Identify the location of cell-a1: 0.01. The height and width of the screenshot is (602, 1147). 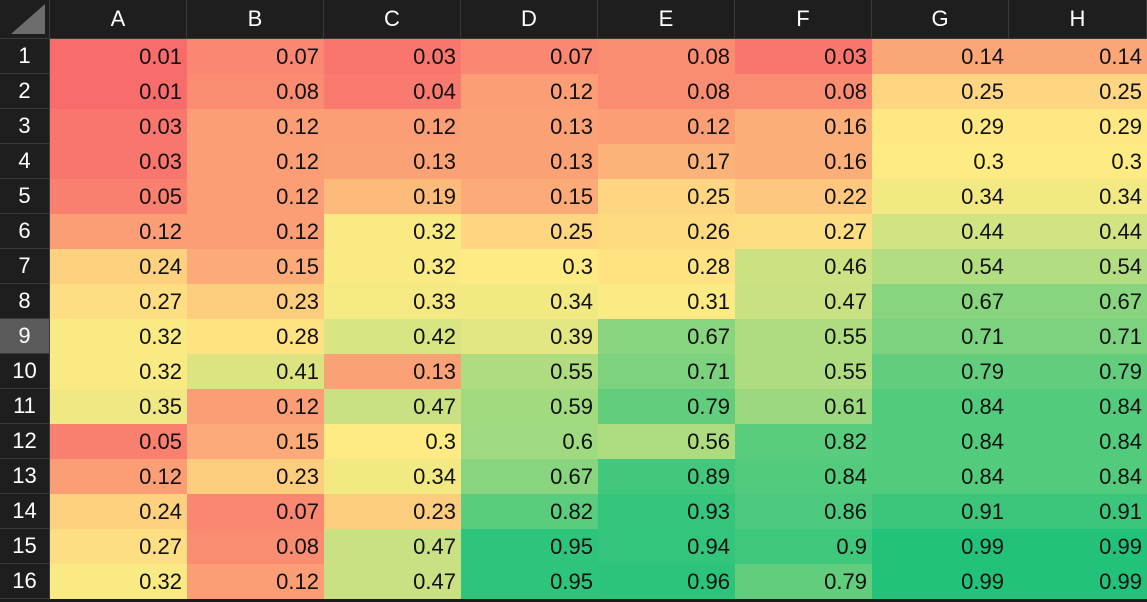
(118, 56).